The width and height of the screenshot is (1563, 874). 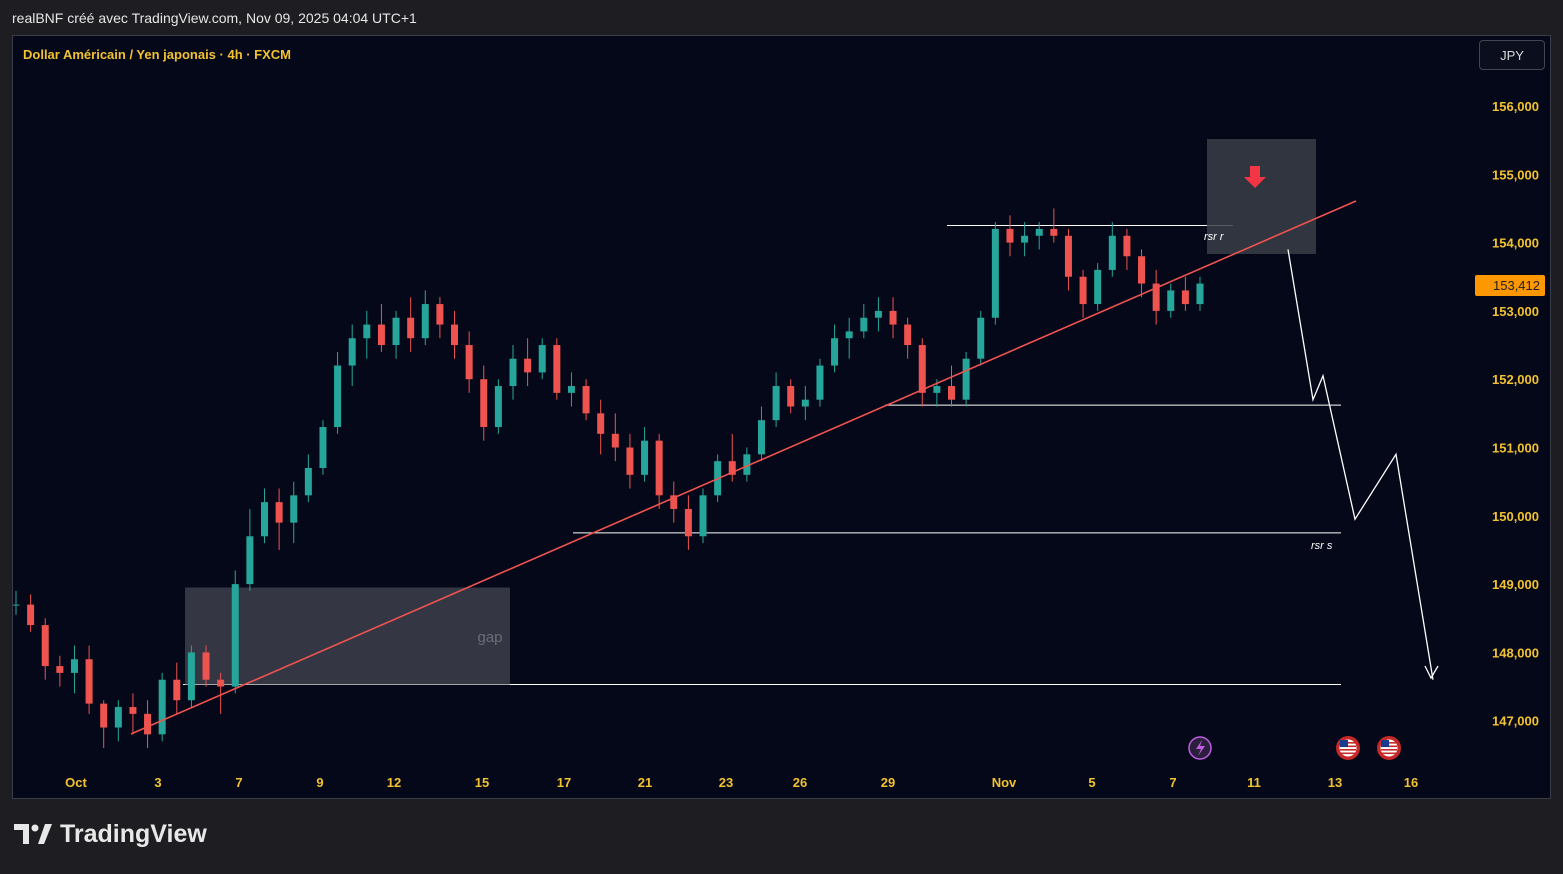 I want to click on x-tick-label: 29, so click(x=888, y=782).